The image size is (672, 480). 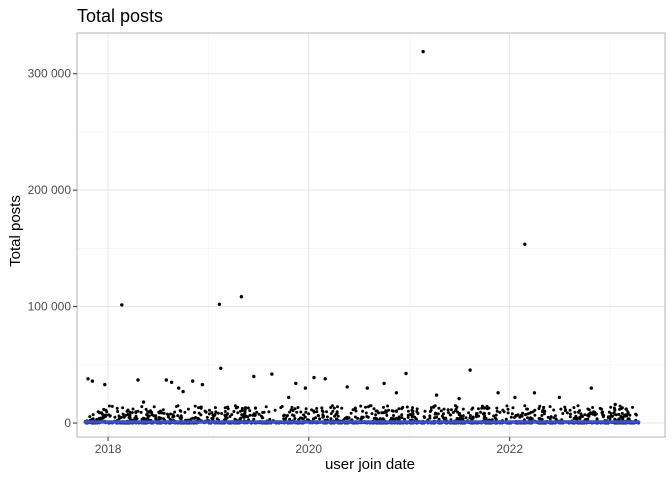 I want to click on y-tick-label: 200 000, so click(x=50, y=190).